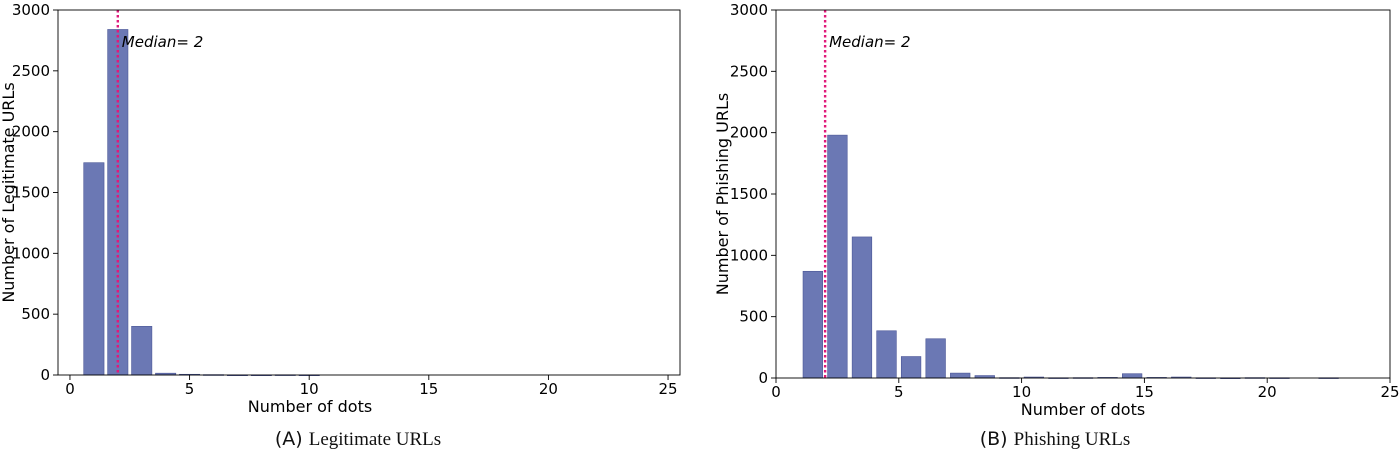  I want to click on x-tick-label-a-25: 25, so click(667, 389).